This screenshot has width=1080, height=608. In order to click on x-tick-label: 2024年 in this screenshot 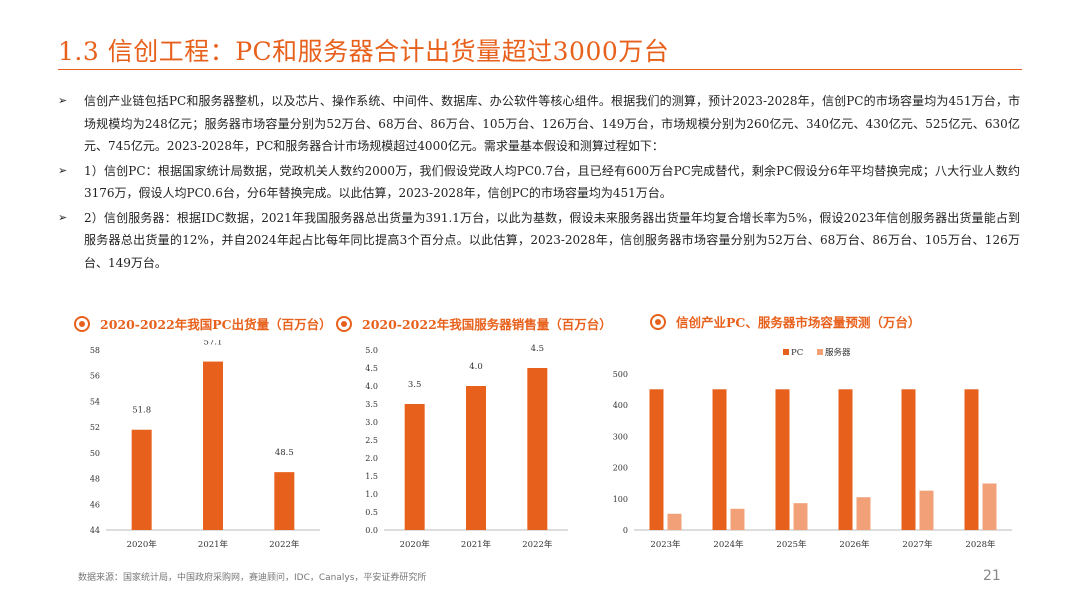, I will do `click(728, 544)`.